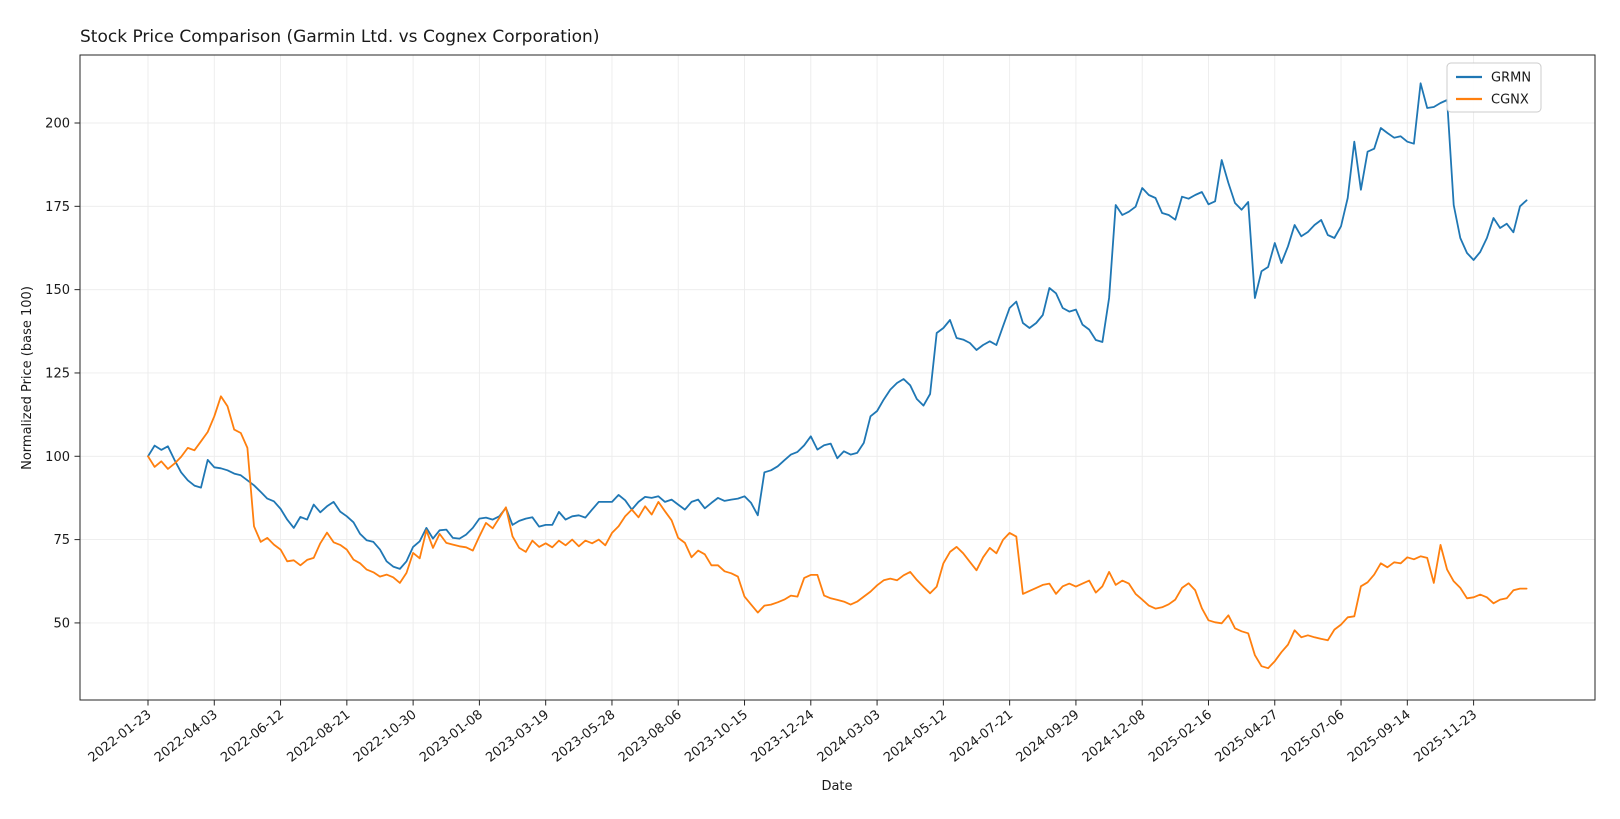  What do you see at coordinates (57, 290) in the screenshot?
I see `y-tick-label: 150` at bounding box center [57, 290].